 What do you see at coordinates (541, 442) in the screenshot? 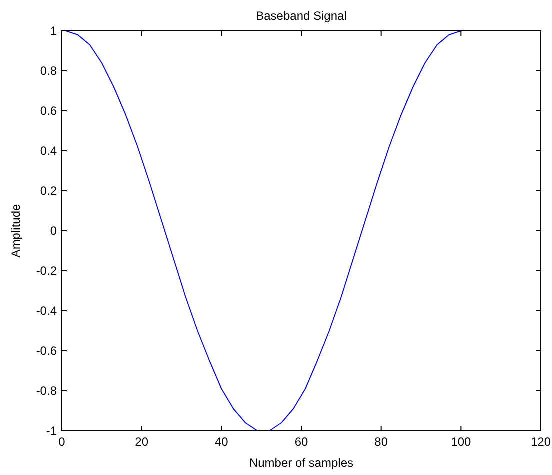
I see `x-tick-label: 120` at bounding box center [541, 442].